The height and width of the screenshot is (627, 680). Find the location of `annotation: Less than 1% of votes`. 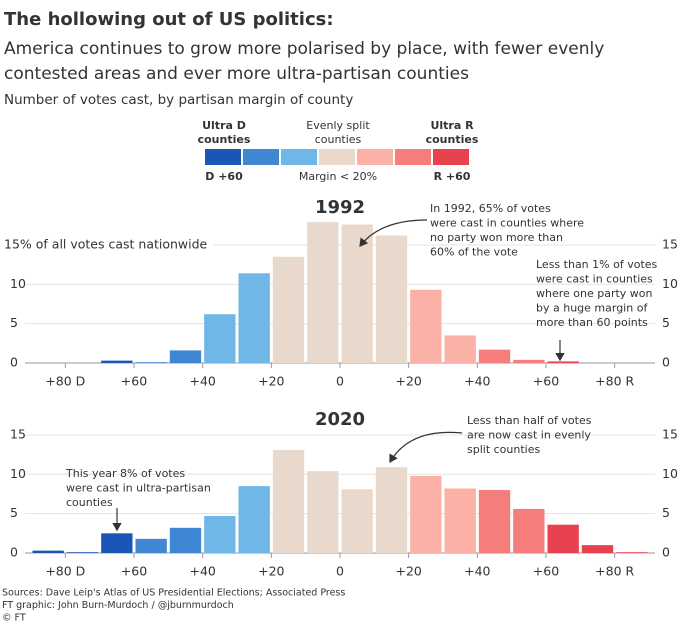

annotation: Less than 1% of votes is located at coordinates (597, 264).